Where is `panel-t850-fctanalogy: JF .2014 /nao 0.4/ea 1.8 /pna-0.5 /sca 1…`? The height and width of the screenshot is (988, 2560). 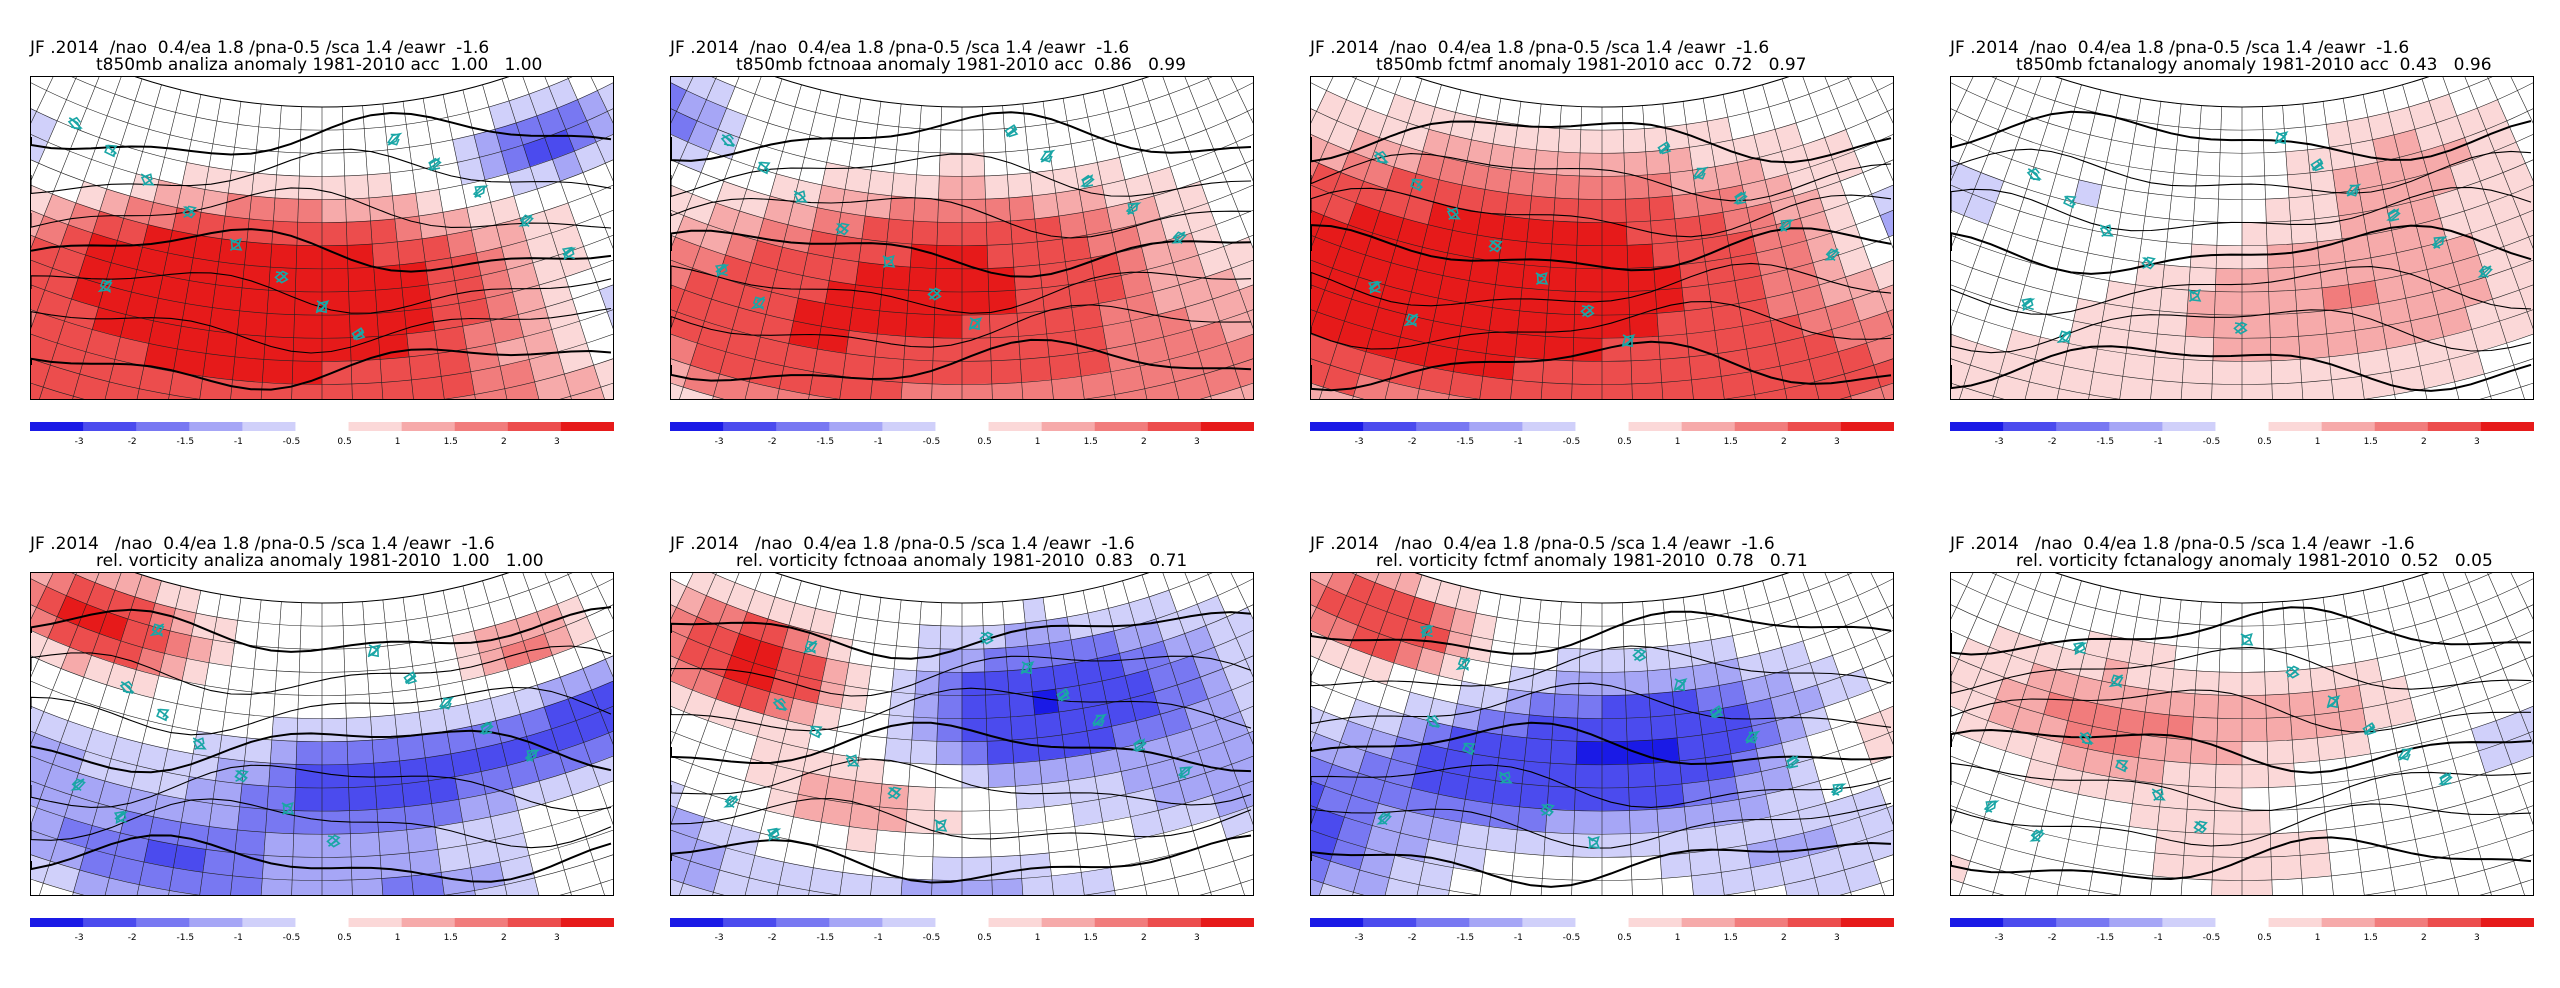 panel-t850-fctanalogy: JF .2014 /nao 0.4/ea 1.8 /pna-0.5 /sca 1… is located at coordinates (2240, 265).